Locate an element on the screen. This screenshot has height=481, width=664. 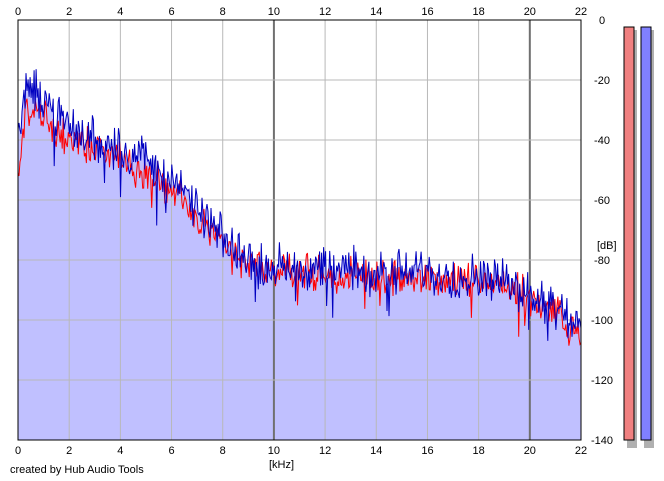
y-tick-label: -120 is located at coordinates (602, 381).